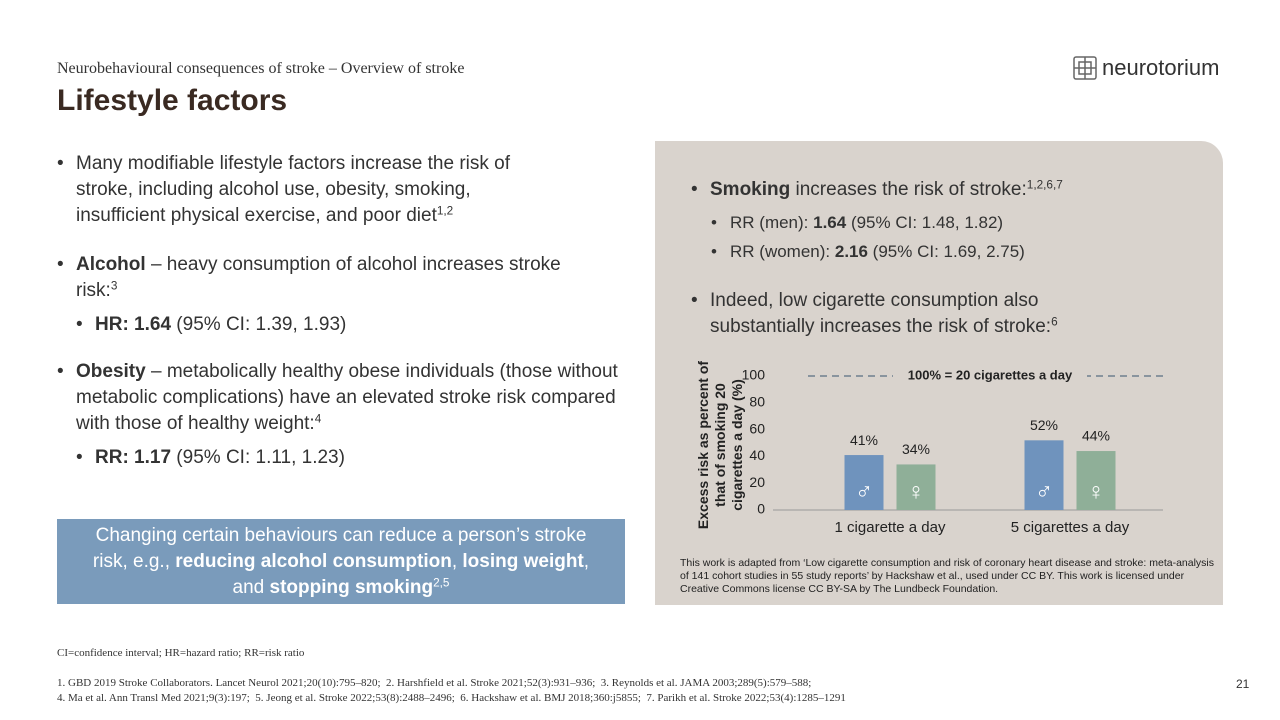 The height and width of the screenshot is (720, 1280). What do you see at coordinates (258, 457) in the screenshot?
I see `text: (95% CI: 1.11, 1.23)` at bounding box center [258, 457].